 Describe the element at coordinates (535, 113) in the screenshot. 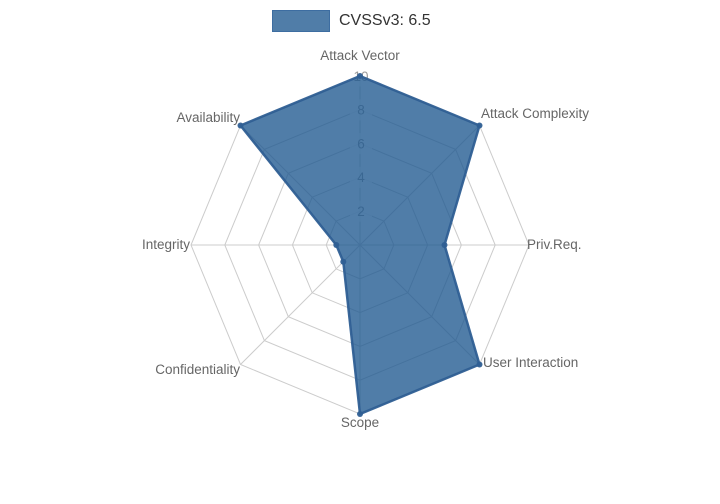

I see `axis-label-attack-complexity: Attack Complexity` at that location.